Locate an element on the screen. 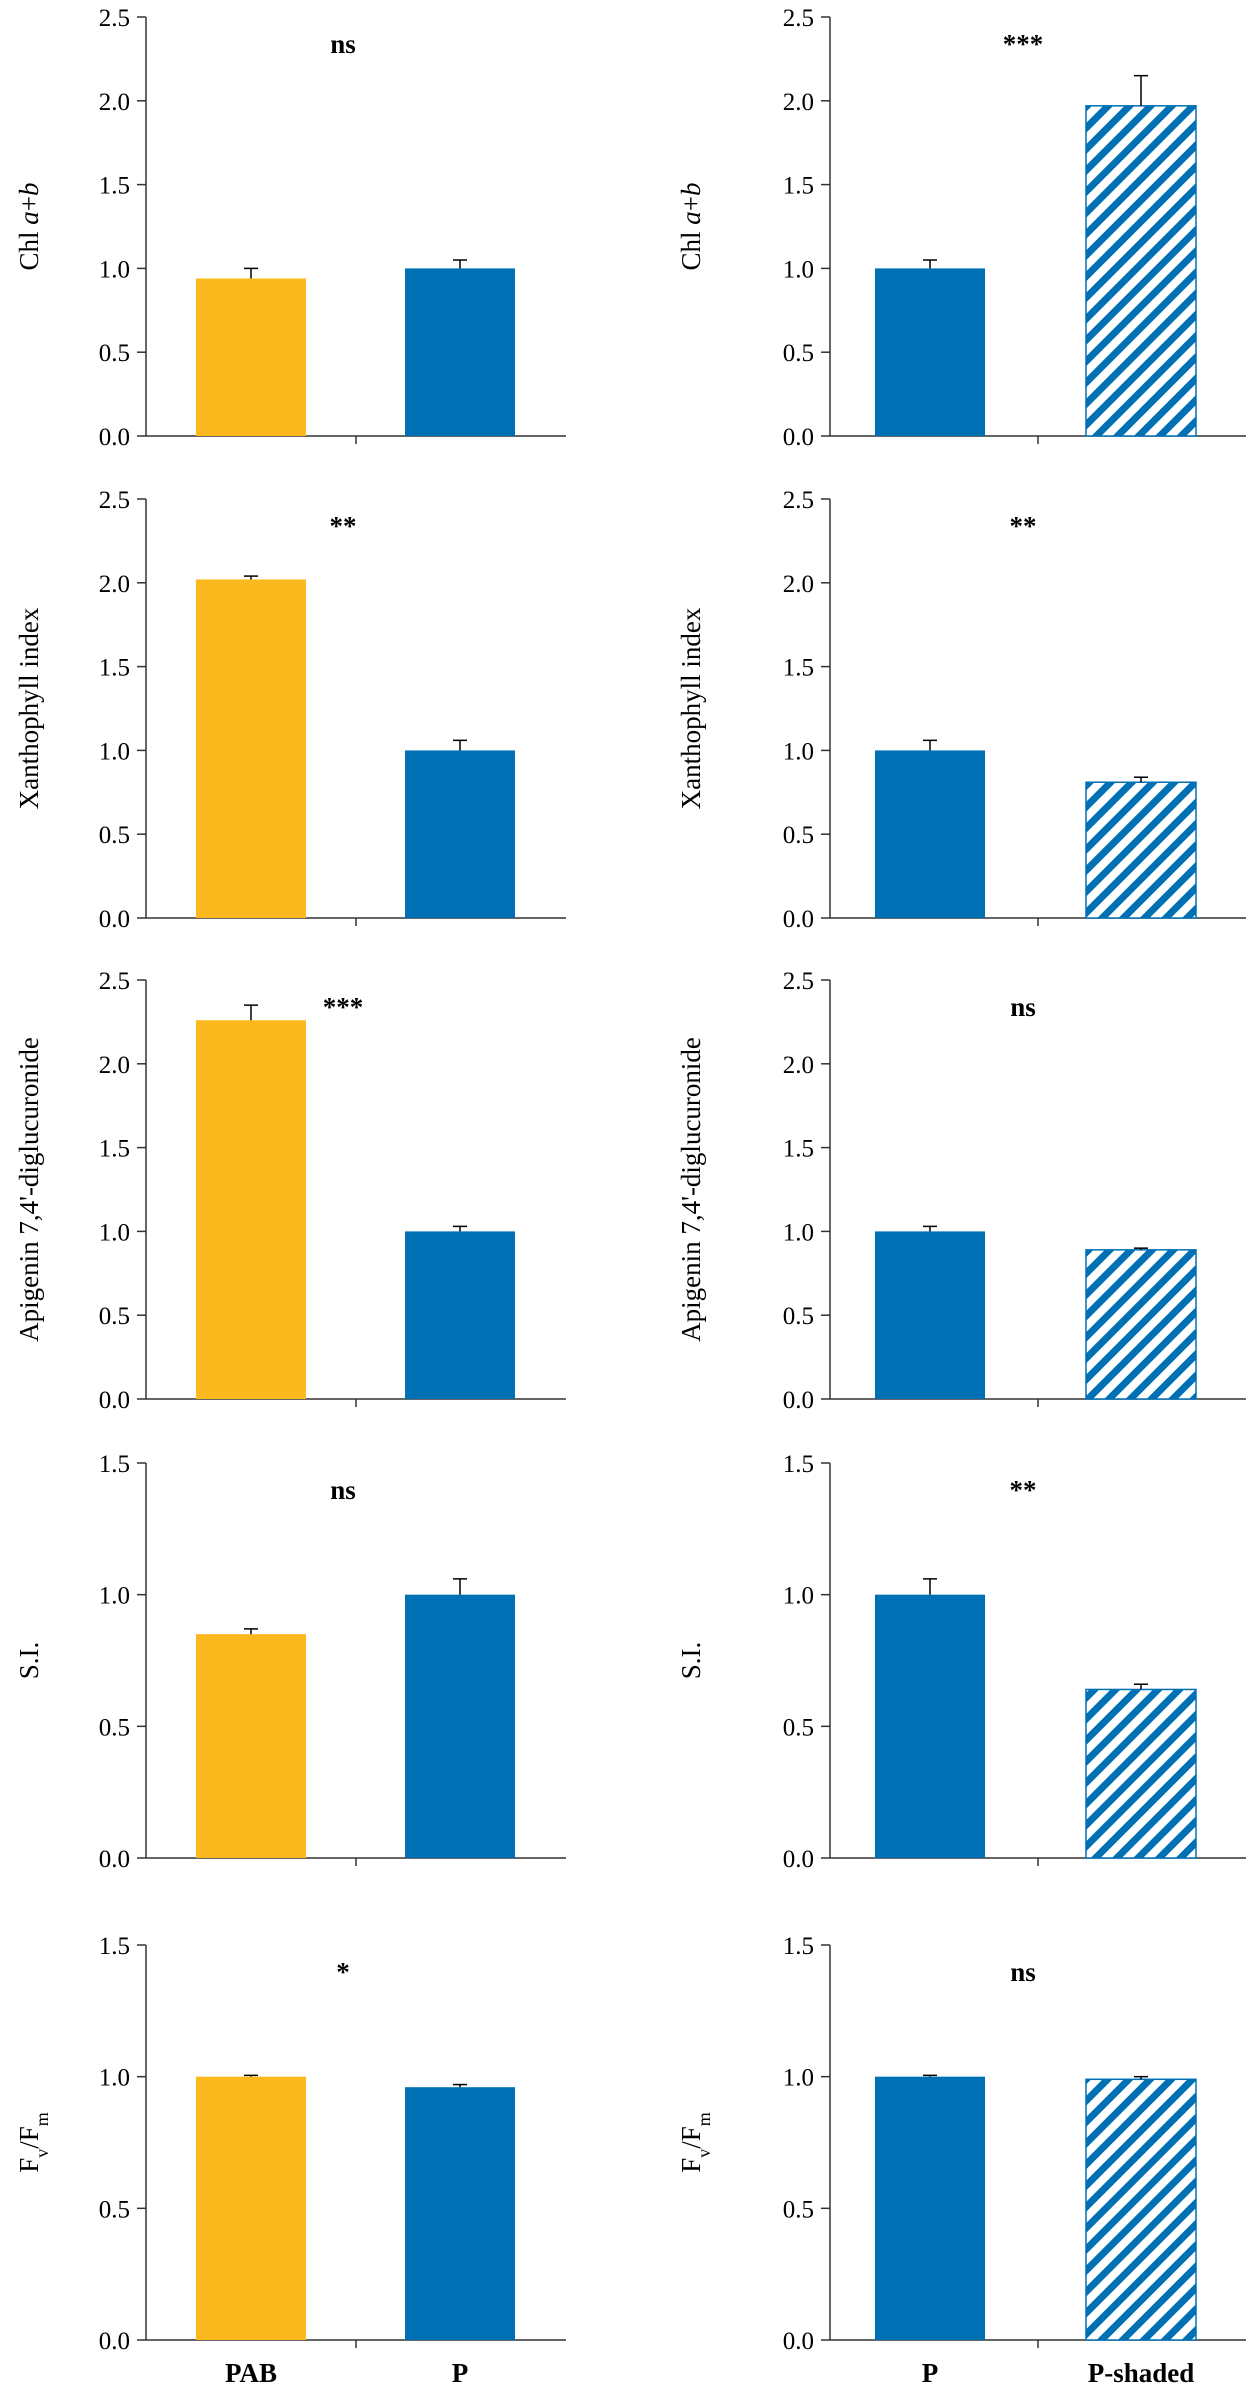 The width and height of the screenshot is (1252, 2392). chart-panel-si-right: 0.0 0.5 1.0 1.5 S.I. ** is located at coordinates (961, 1662).